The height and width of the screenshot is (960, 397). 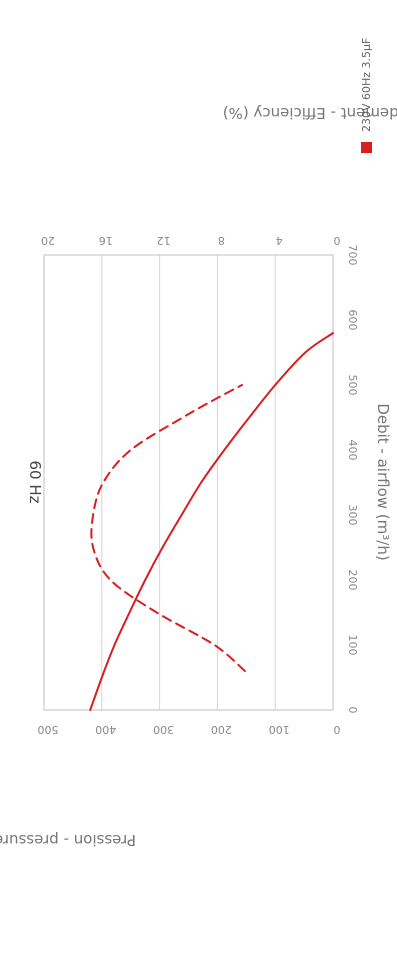 What do you see at coordinates (366, 147) in the screenshot?
I see `legend-swatch` at bounding box center [366, 147].